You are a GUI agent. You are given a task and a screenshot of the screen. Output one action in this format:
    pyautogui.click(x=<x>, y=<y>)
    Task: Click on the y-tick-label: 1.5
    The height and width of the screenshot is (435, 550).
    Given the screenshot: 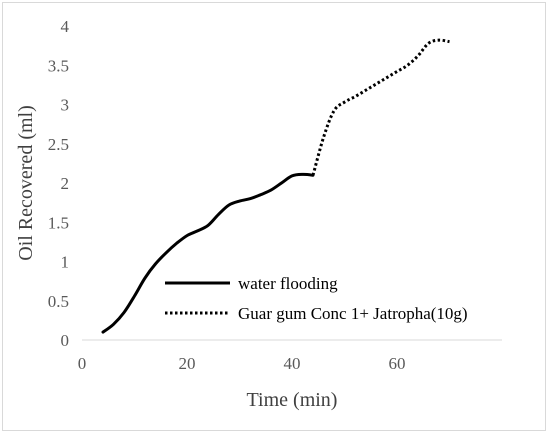 What is the action you would take?
    pyautogui.click(x=58, y=222)
    